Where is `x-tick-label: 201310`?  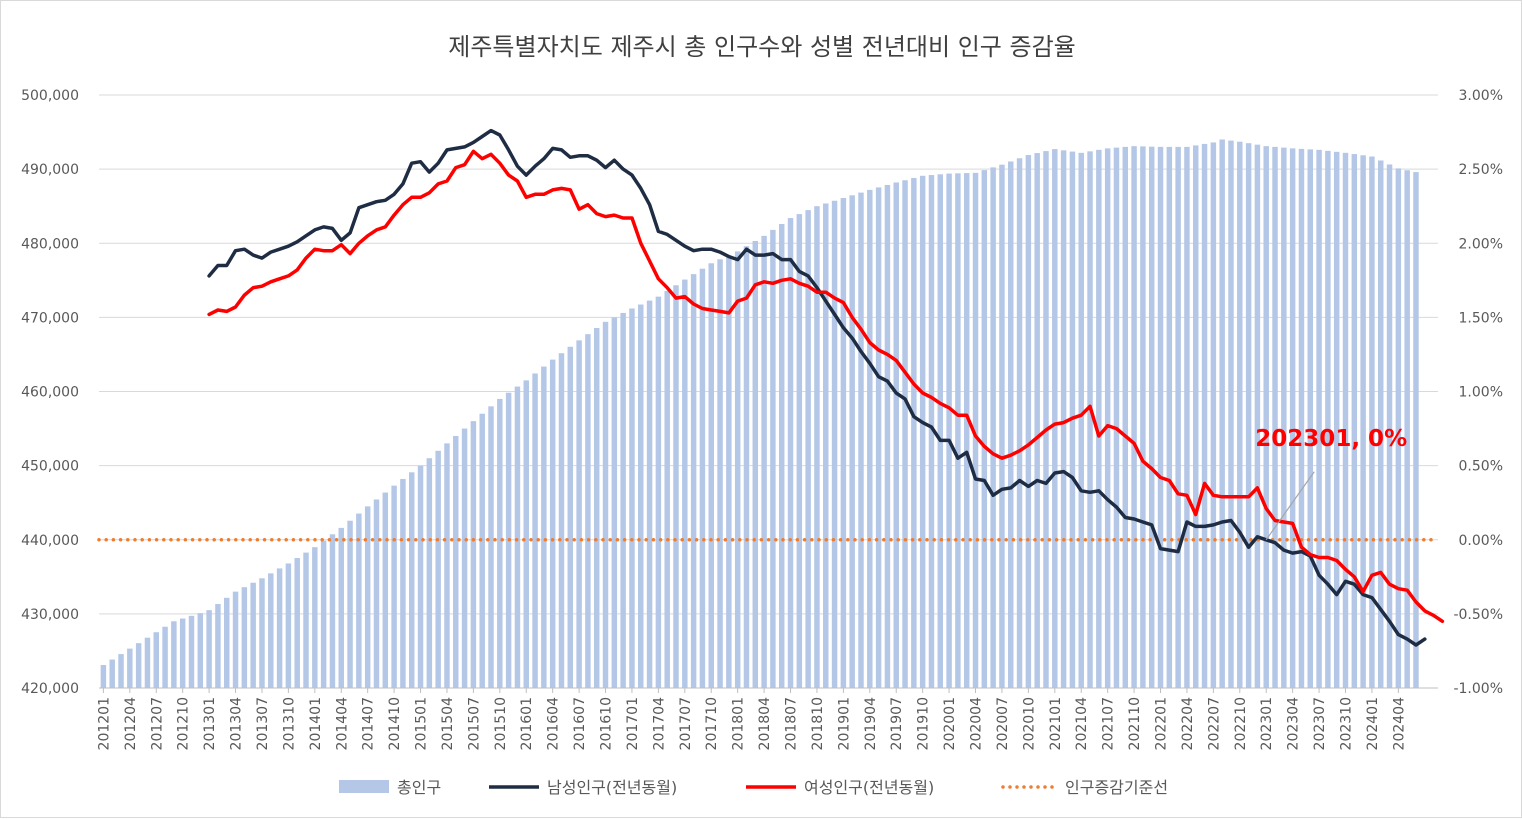 x-tick-label: 201310 is located at coordinates (289, 723).